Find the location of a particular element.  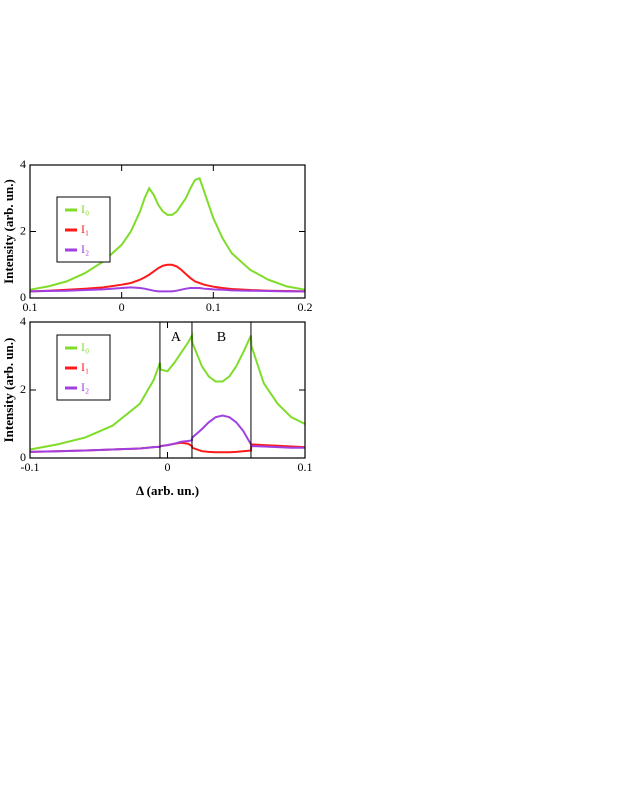

region-label: A is located at coordinates (176, 337).